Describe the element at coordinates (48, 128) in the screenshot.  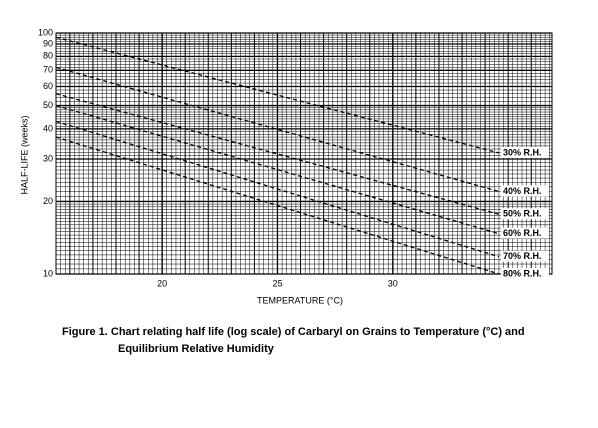
I see `y-tick-label: 40` at that location.